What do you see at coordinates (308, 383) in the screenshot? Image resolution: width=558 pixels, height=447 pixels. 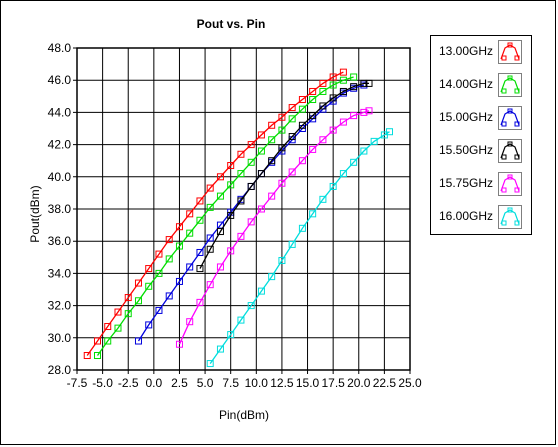 I see `x-tick-label: 15.0` at bounding box center [308, 383].